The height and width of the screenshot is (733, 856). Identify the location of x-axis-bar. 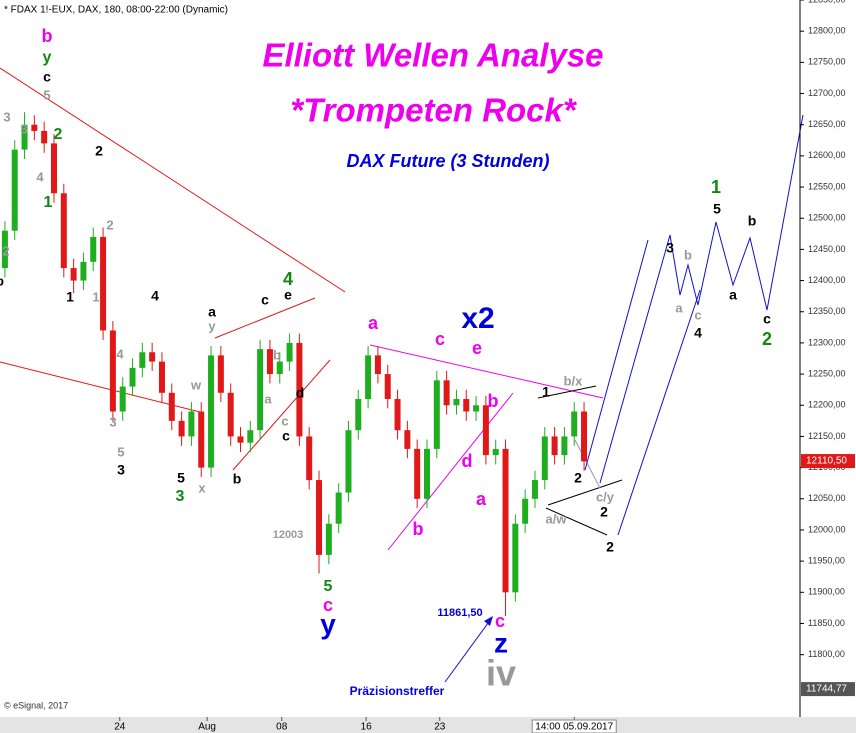
(428, 725).